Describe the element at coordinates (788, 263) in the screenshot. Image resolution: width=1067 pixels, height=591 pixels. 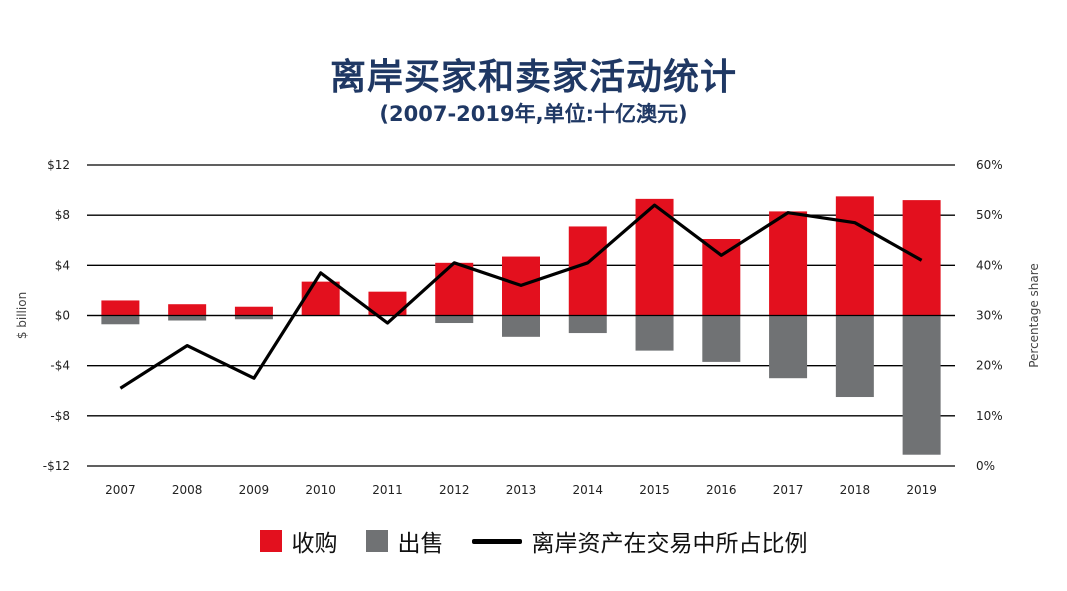
I see `bar-purchases-2017` at that location.